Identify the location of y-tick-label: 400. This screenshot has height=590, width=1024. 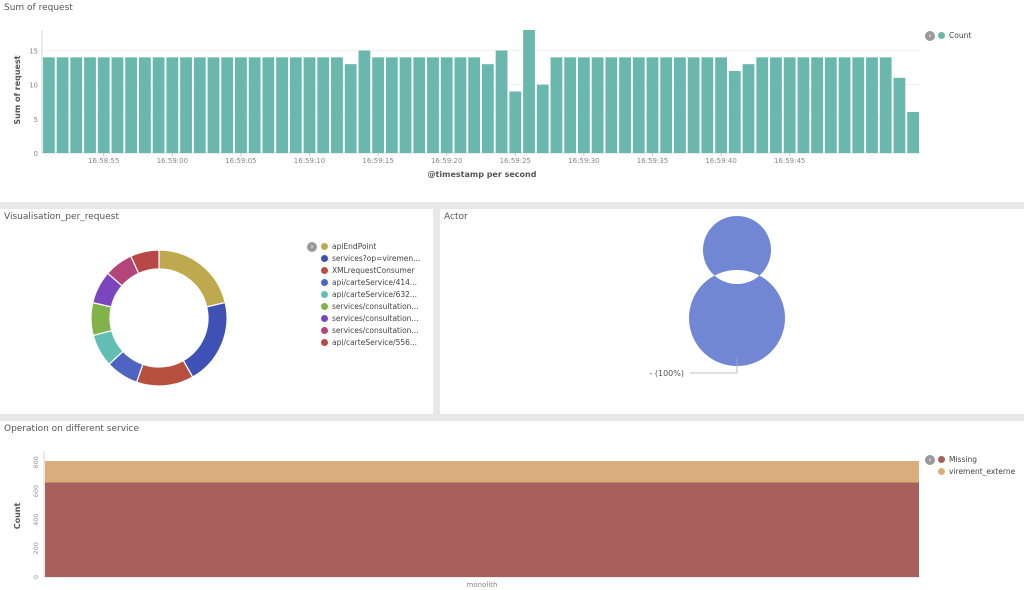
(36, 520).